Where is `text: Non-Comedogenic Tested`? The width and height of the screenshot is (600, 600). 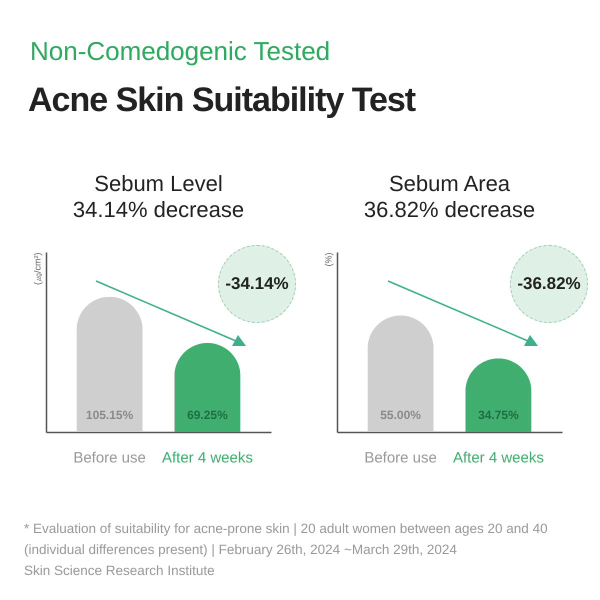 text: Non-Comedogenic Tested is located at coordinates (181, 51).